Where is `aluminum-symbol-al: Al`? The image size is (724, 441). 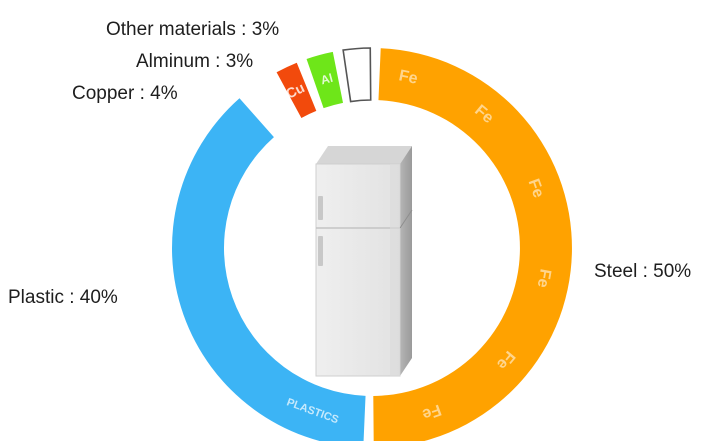
aluminum-symbol-al: Al is located at coordinates (326, 79).